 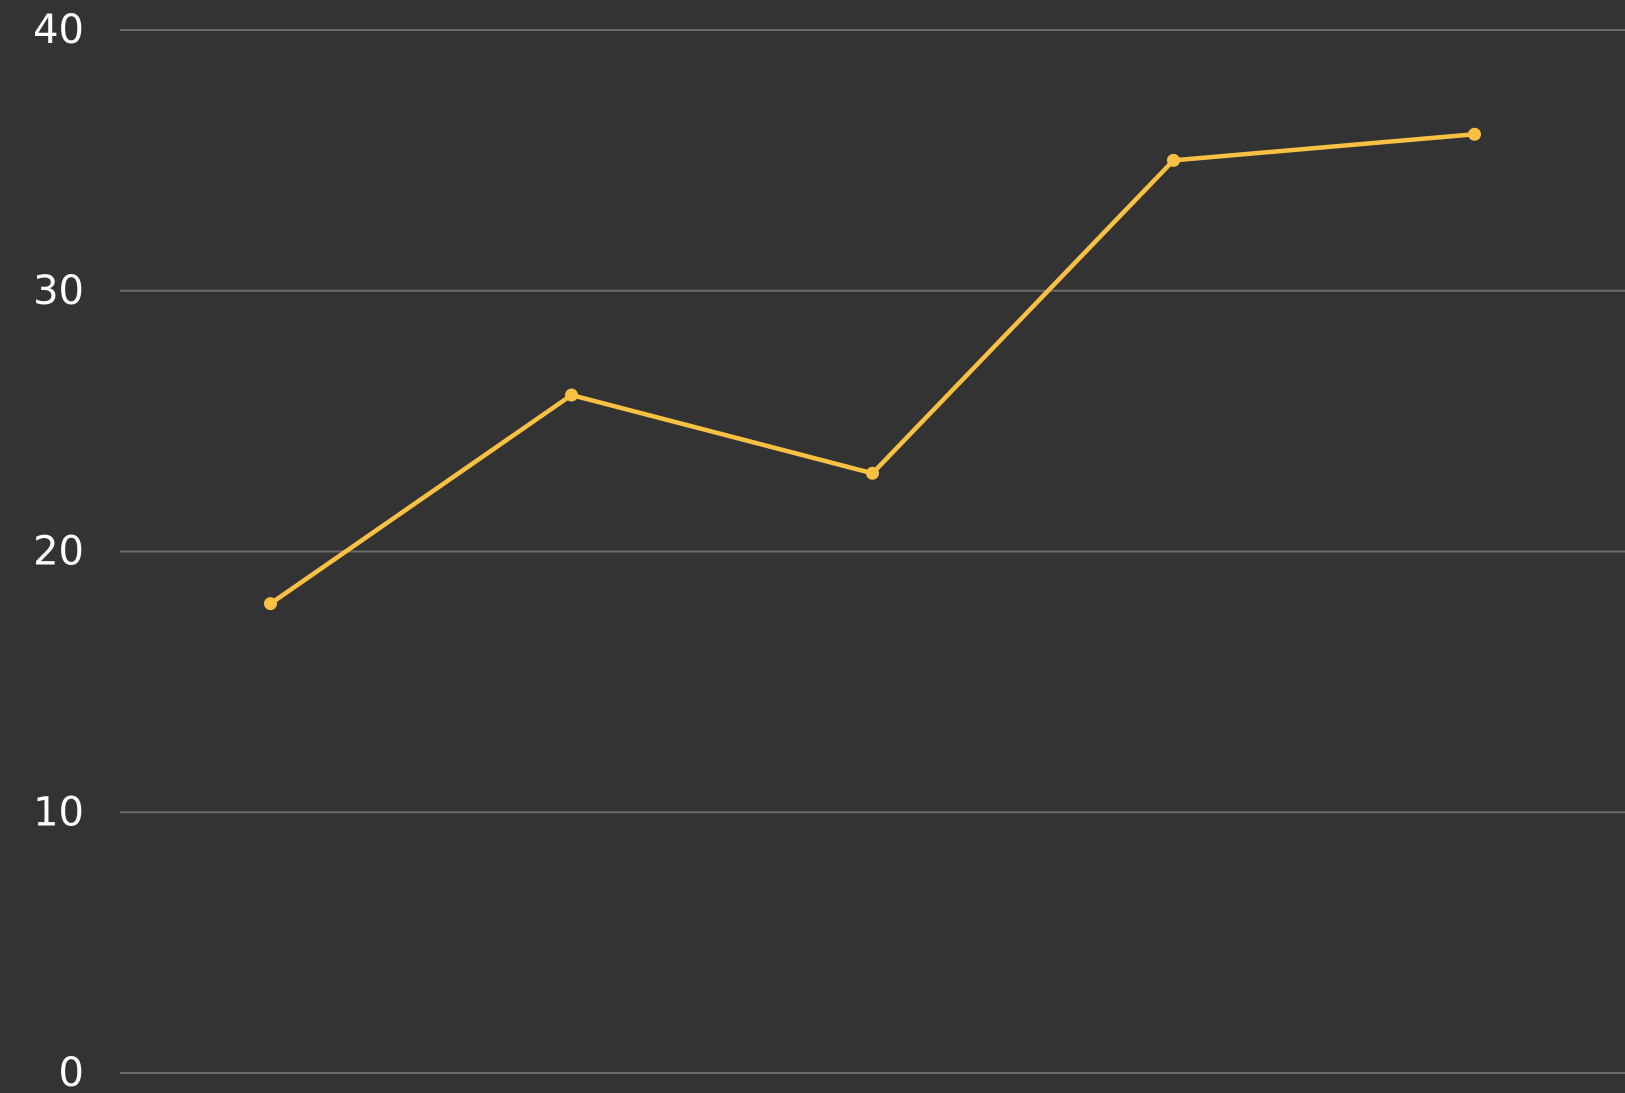 I want to click on y-tick-label: 30, so click(x=58, y=291).